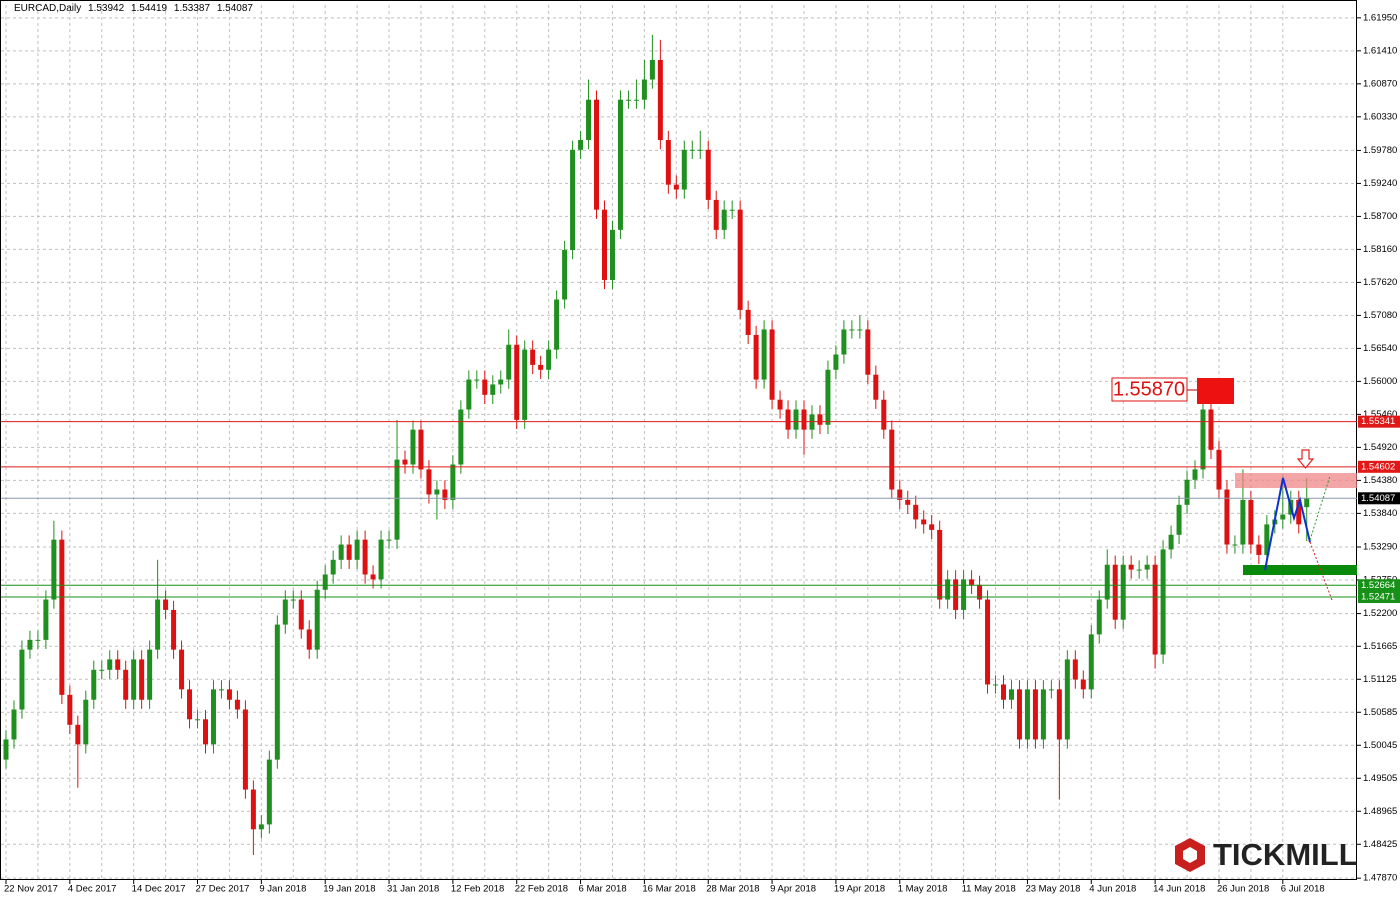 This screenshot has width=1400, height=900. Describe the element at coordinates (1285, 854) in the screenshot. I see `logo-text: TICKMILL` at that location.